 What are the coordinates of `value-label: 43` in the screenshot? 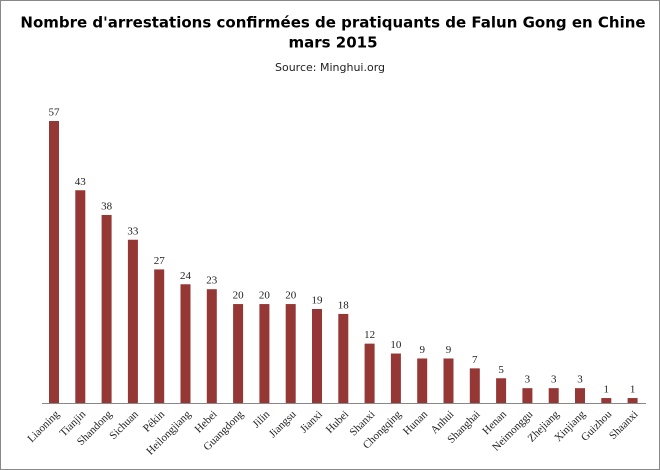 It's located at (81, 182).